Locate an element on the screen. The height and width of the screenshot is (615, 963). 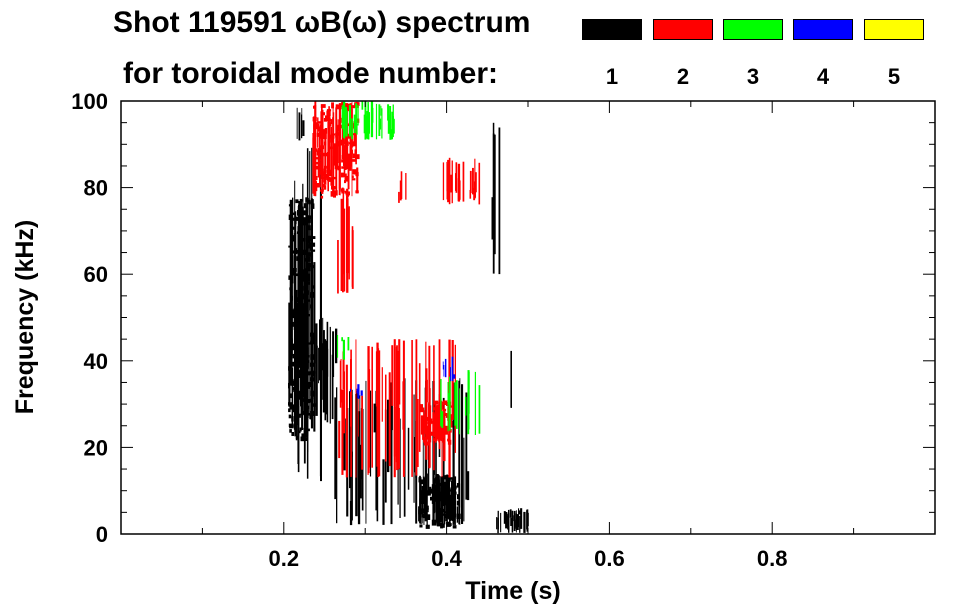
y-tick-label: 20 is located at coordinates (96, 447).